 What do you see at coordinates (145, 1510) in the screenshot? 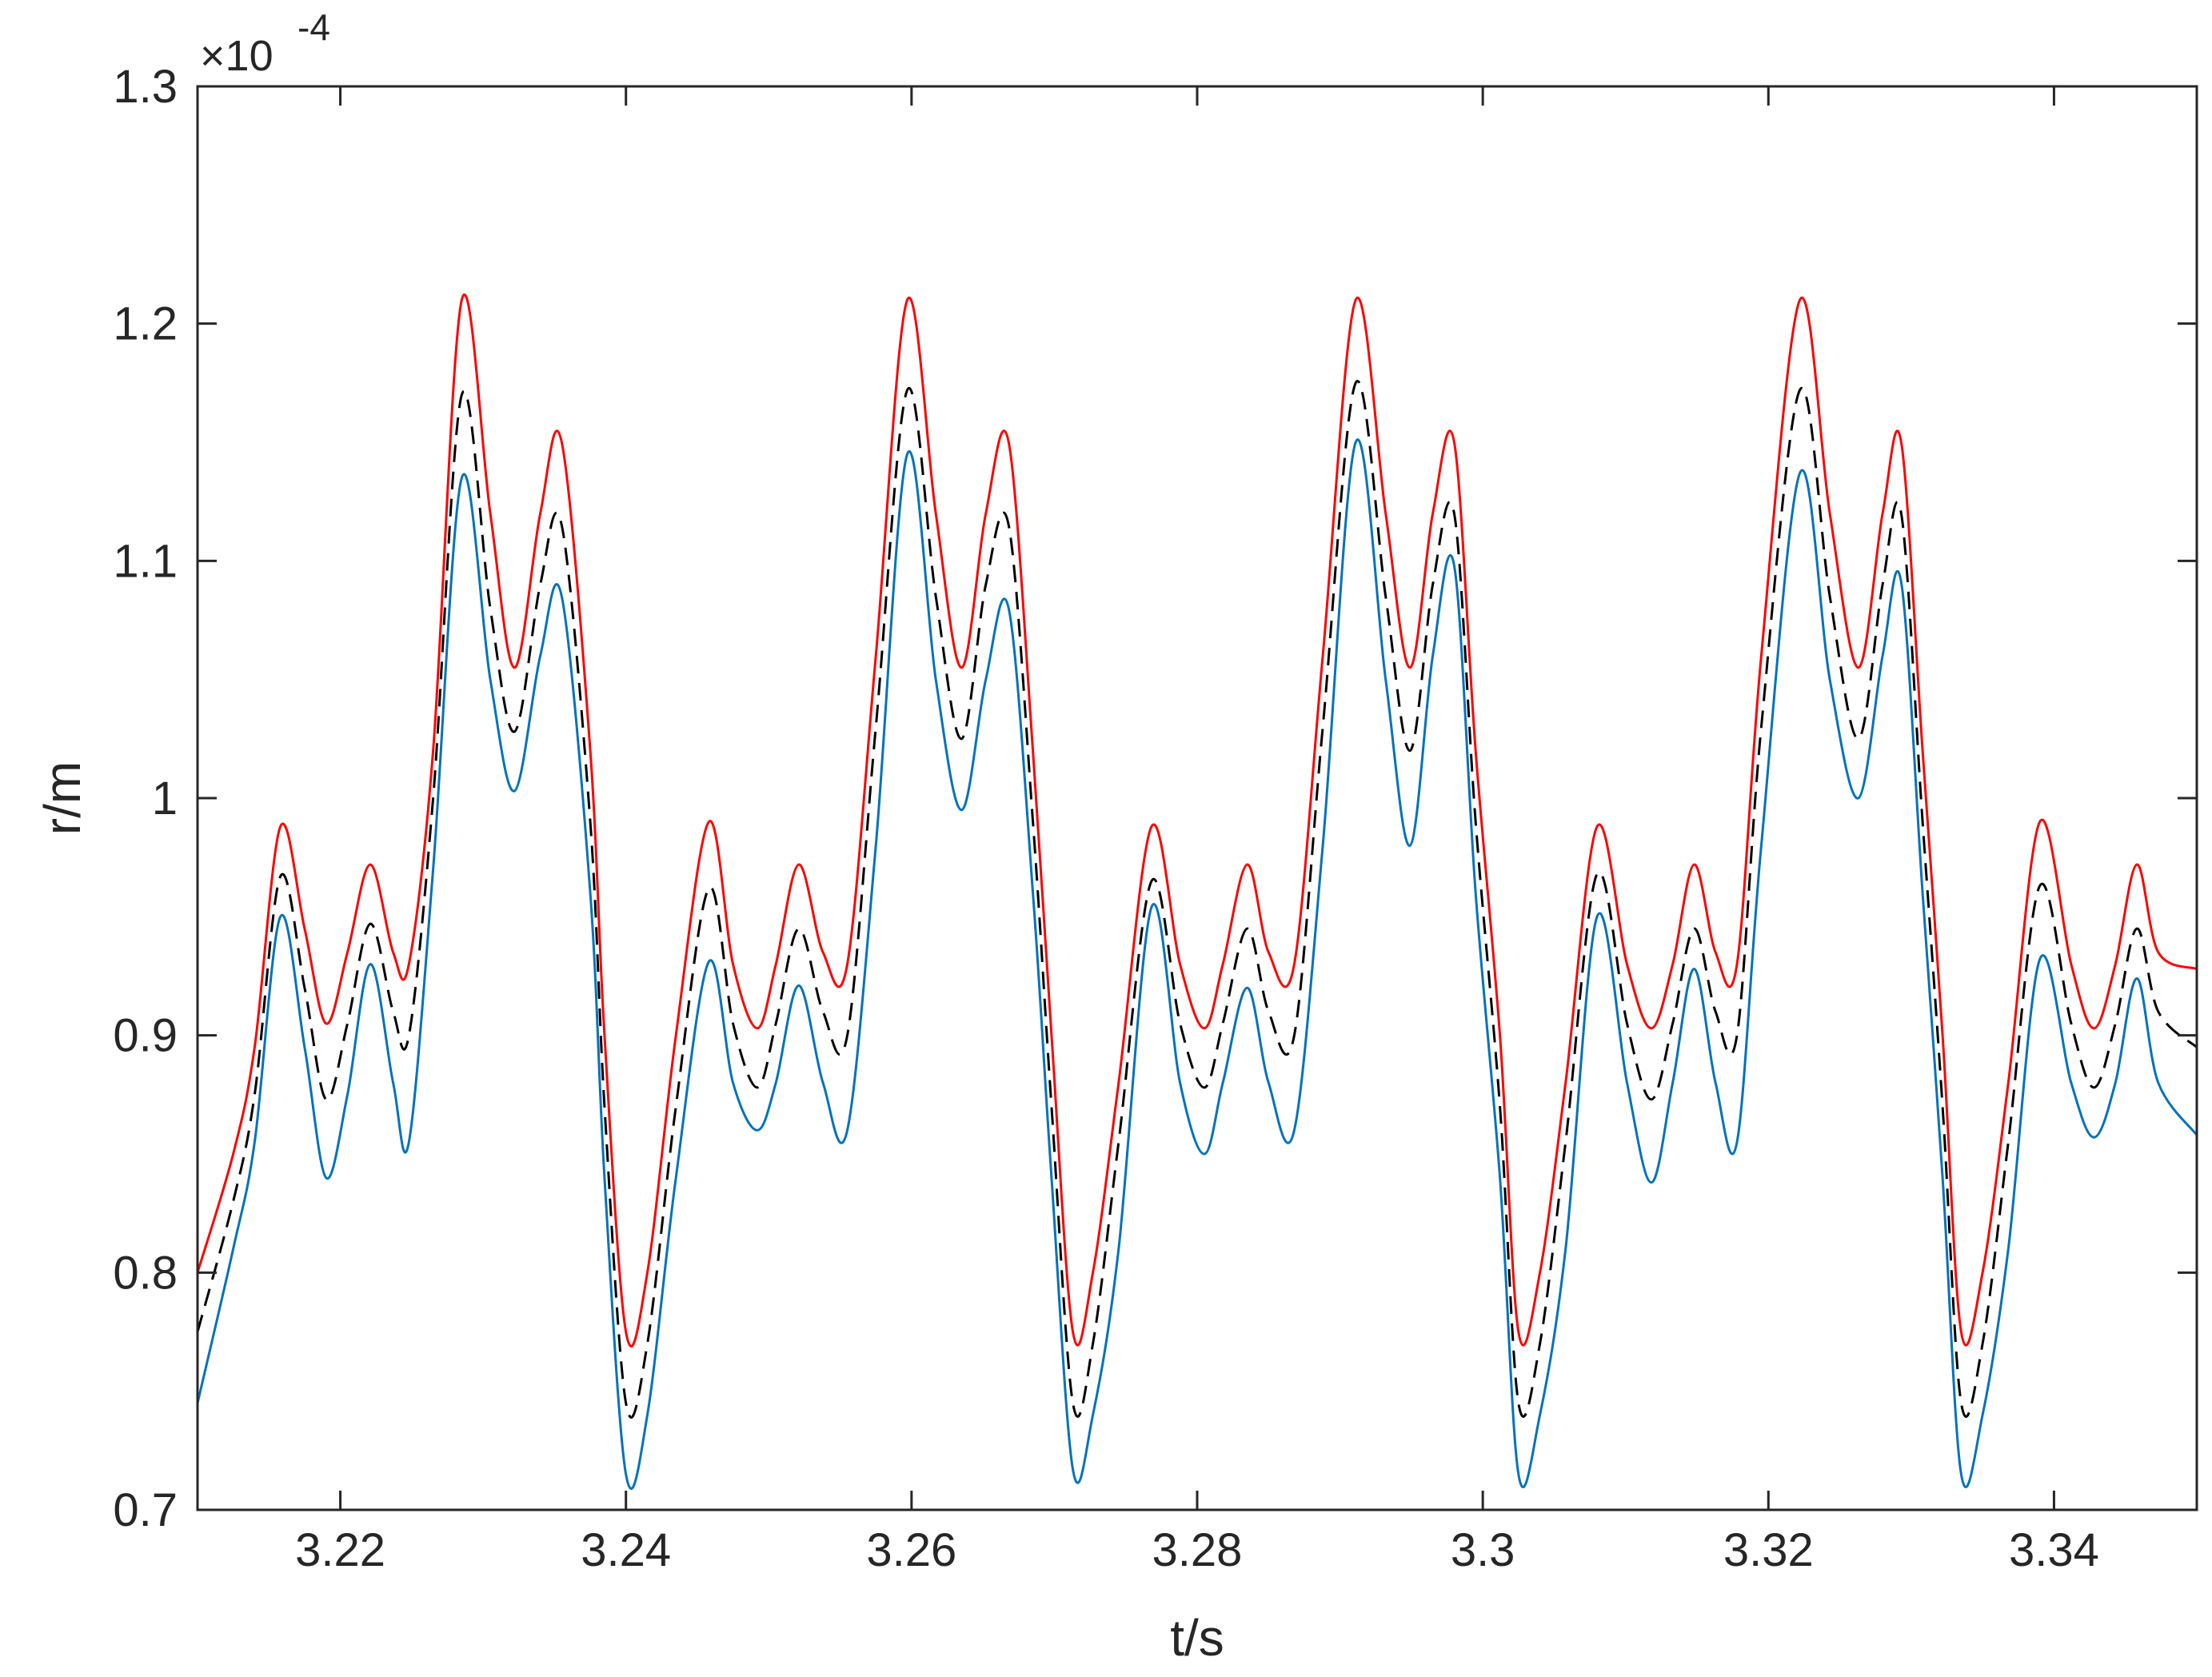
I see `y-tick-label: 0.7` at bounding box center [145, 1510].